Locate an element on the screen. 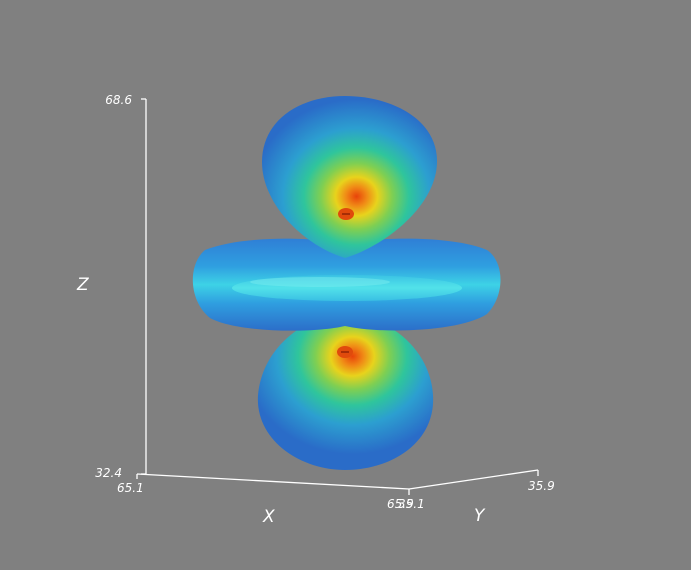 Image resolution: width=691 pixels, height=570 pixels. z-axis-max-label: 68.6 is located at coordinates (118, 100).